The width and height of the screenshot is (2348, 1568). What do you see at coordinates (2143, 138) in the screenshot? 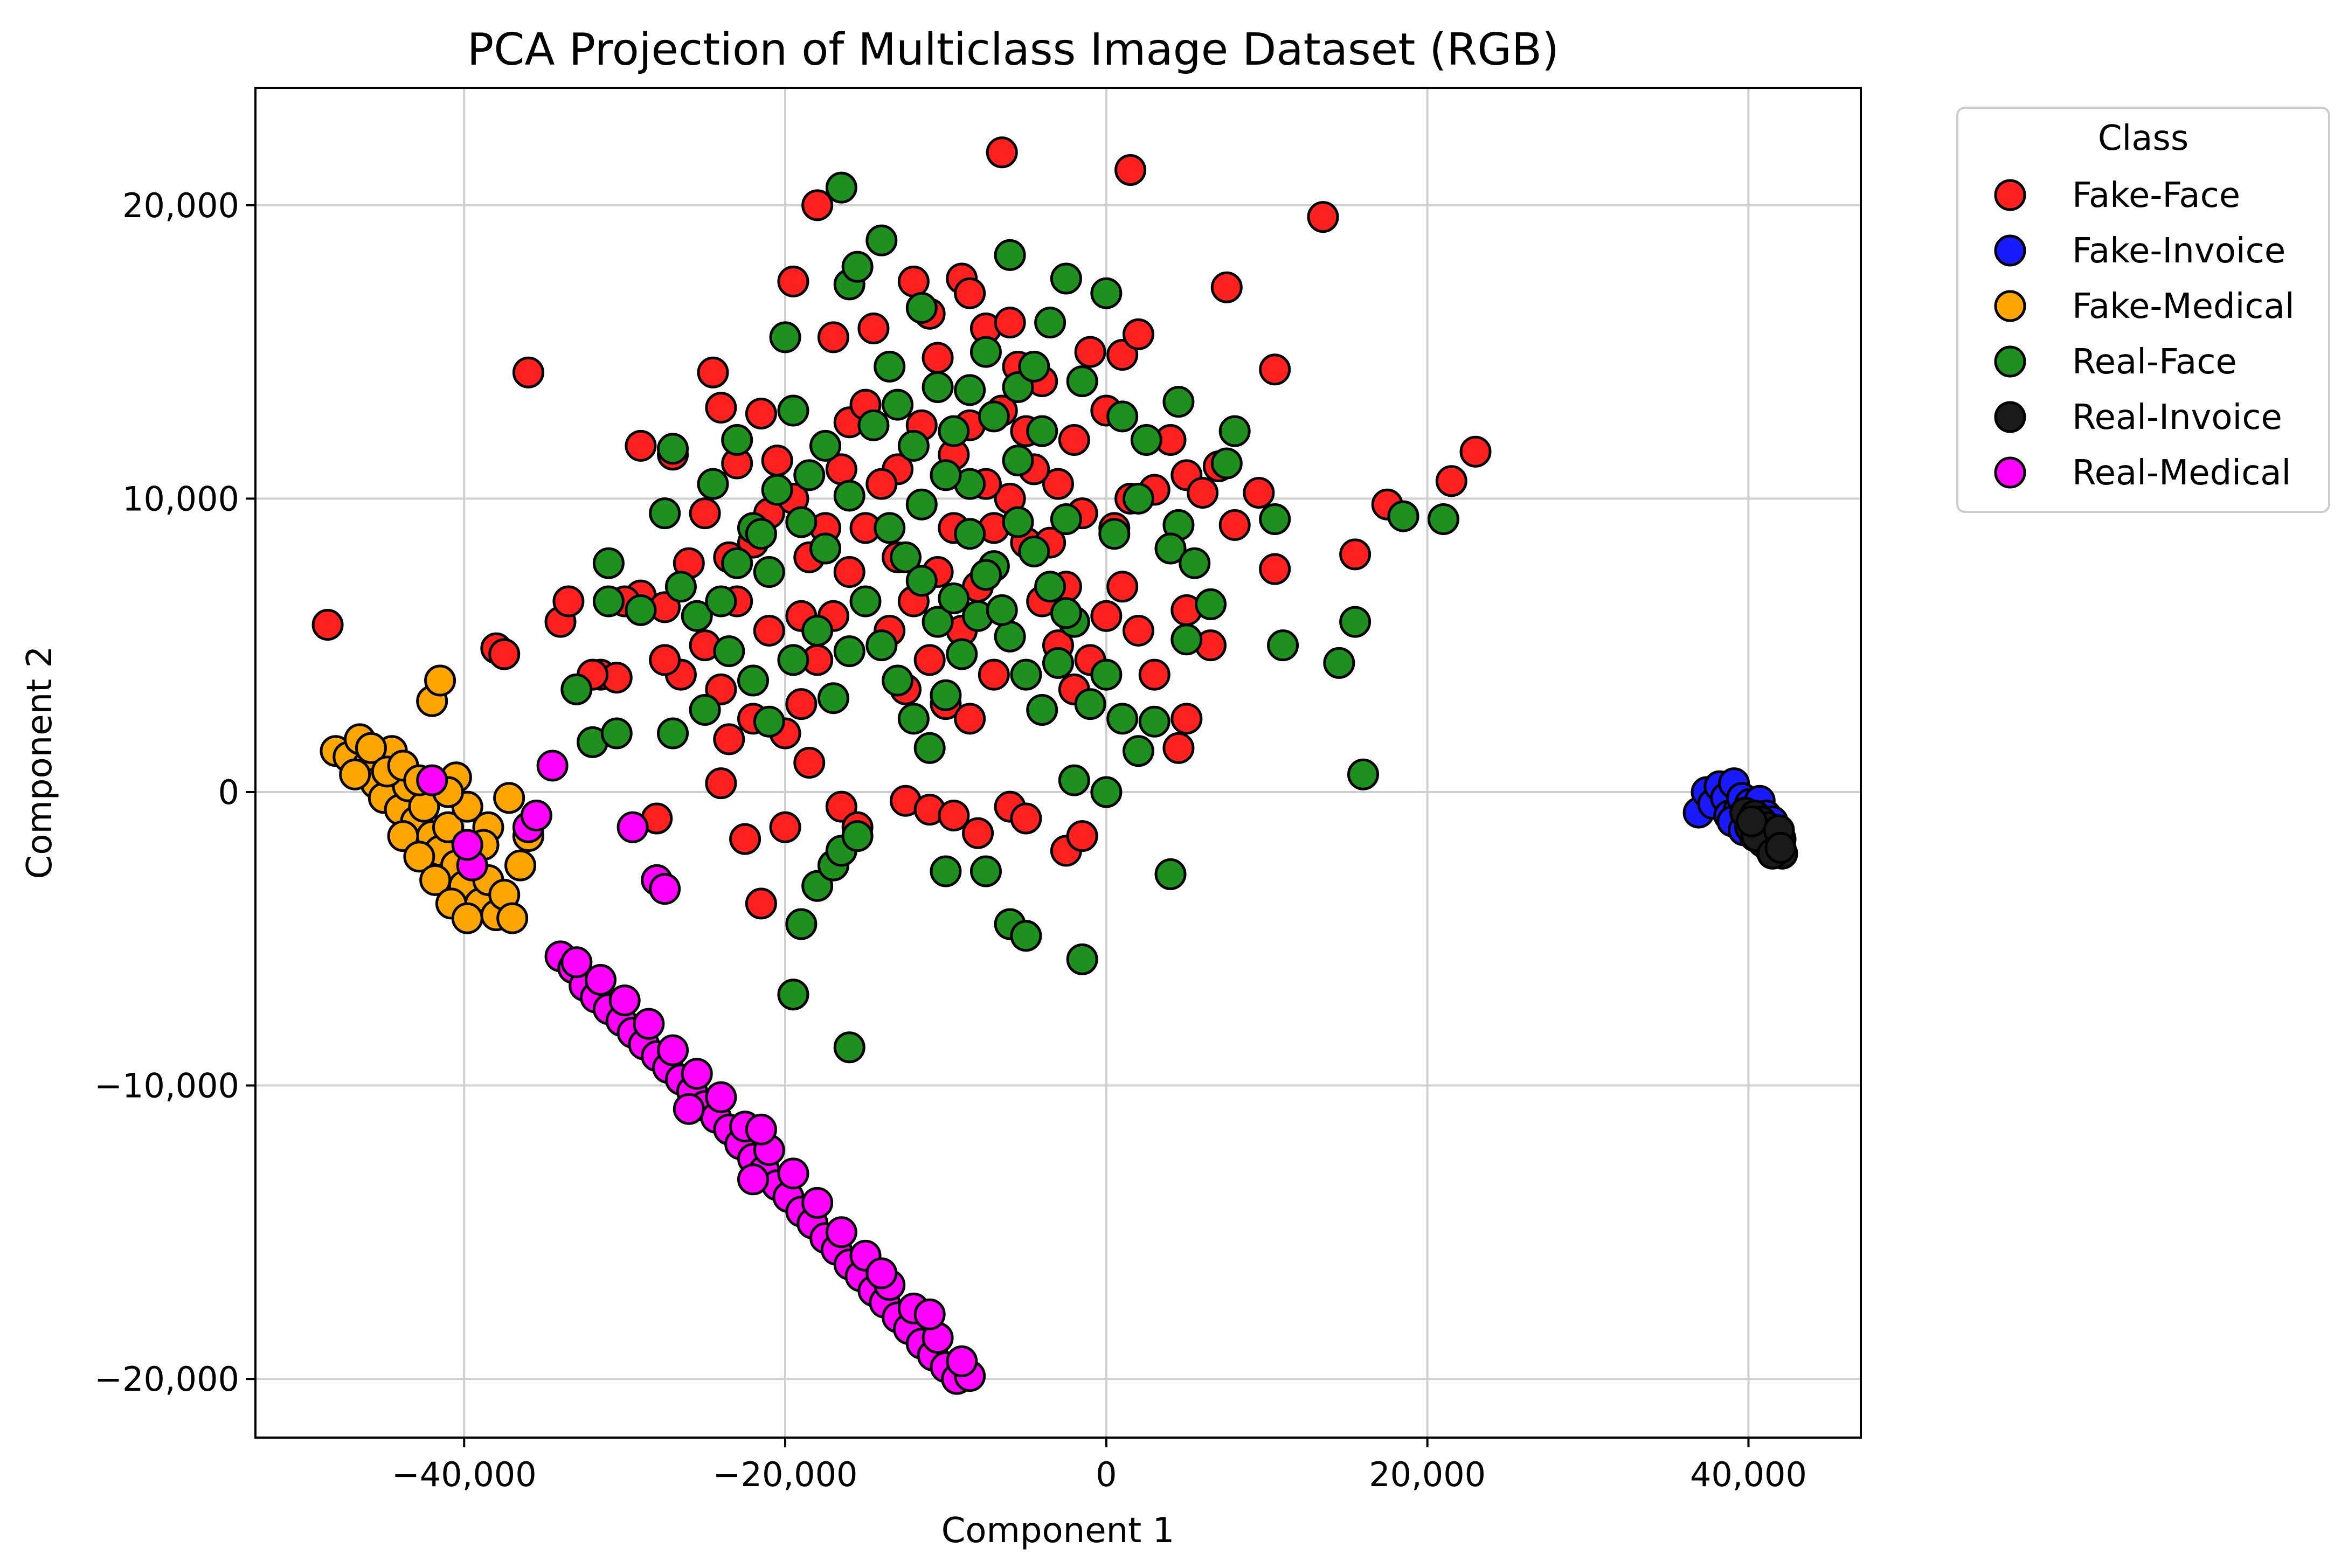
I see `legend-title: Class` at bounding box center [2143, 138].